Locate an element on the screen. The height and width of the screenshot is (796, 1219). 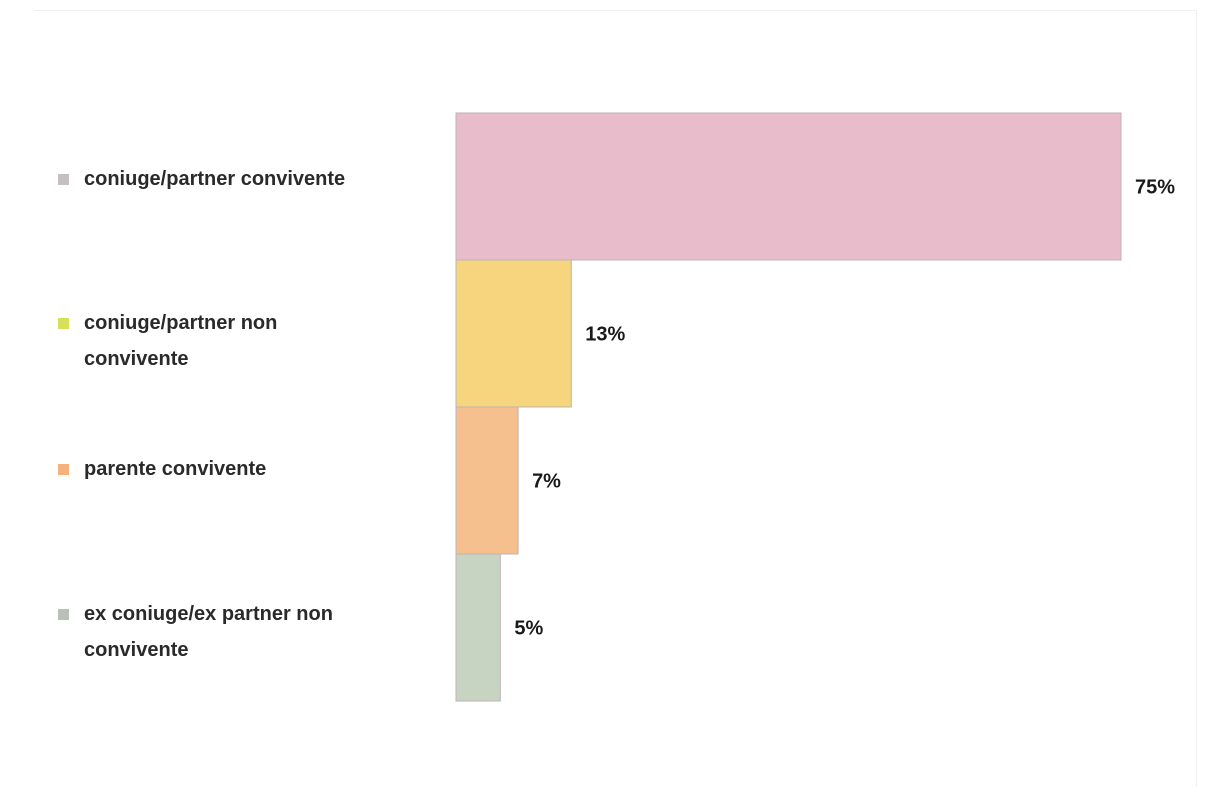
legend-label-2-line-1: coniuge/partner non is located at coordinates (180, 323).